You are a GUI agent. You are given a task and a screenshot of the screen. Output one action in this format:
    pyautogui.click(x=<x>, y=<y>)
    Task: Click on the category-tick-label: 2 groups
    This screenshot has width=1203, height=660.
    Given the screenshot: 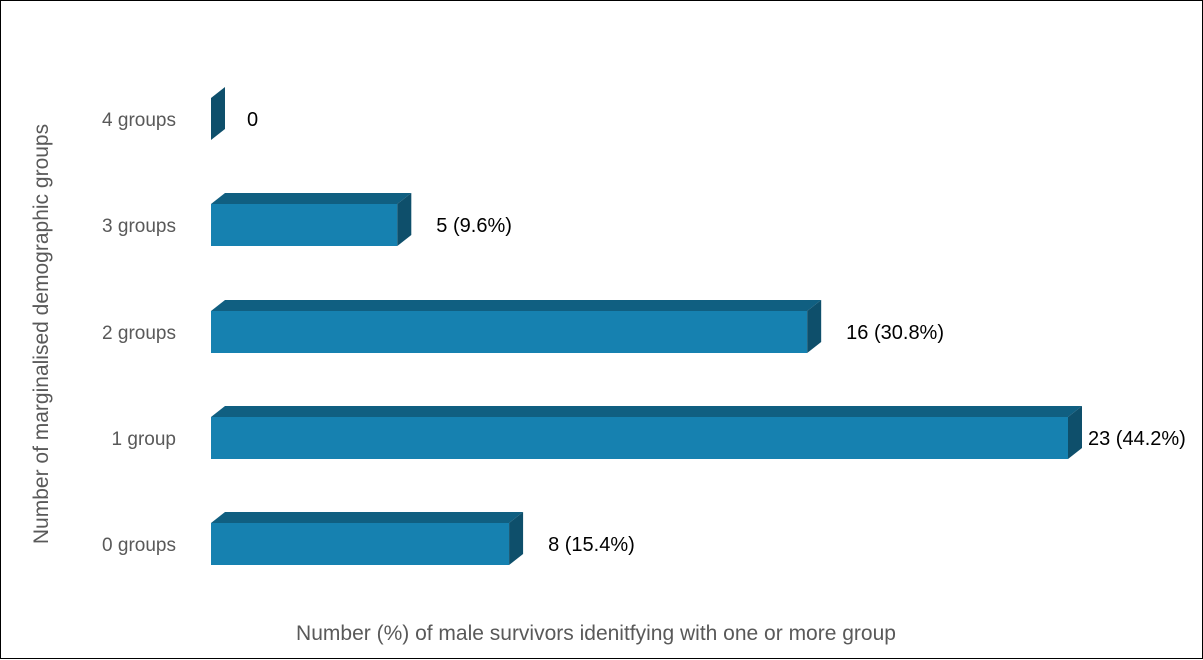 What is the action you would take?
    pyautogui.click(x=139, y=333)
    